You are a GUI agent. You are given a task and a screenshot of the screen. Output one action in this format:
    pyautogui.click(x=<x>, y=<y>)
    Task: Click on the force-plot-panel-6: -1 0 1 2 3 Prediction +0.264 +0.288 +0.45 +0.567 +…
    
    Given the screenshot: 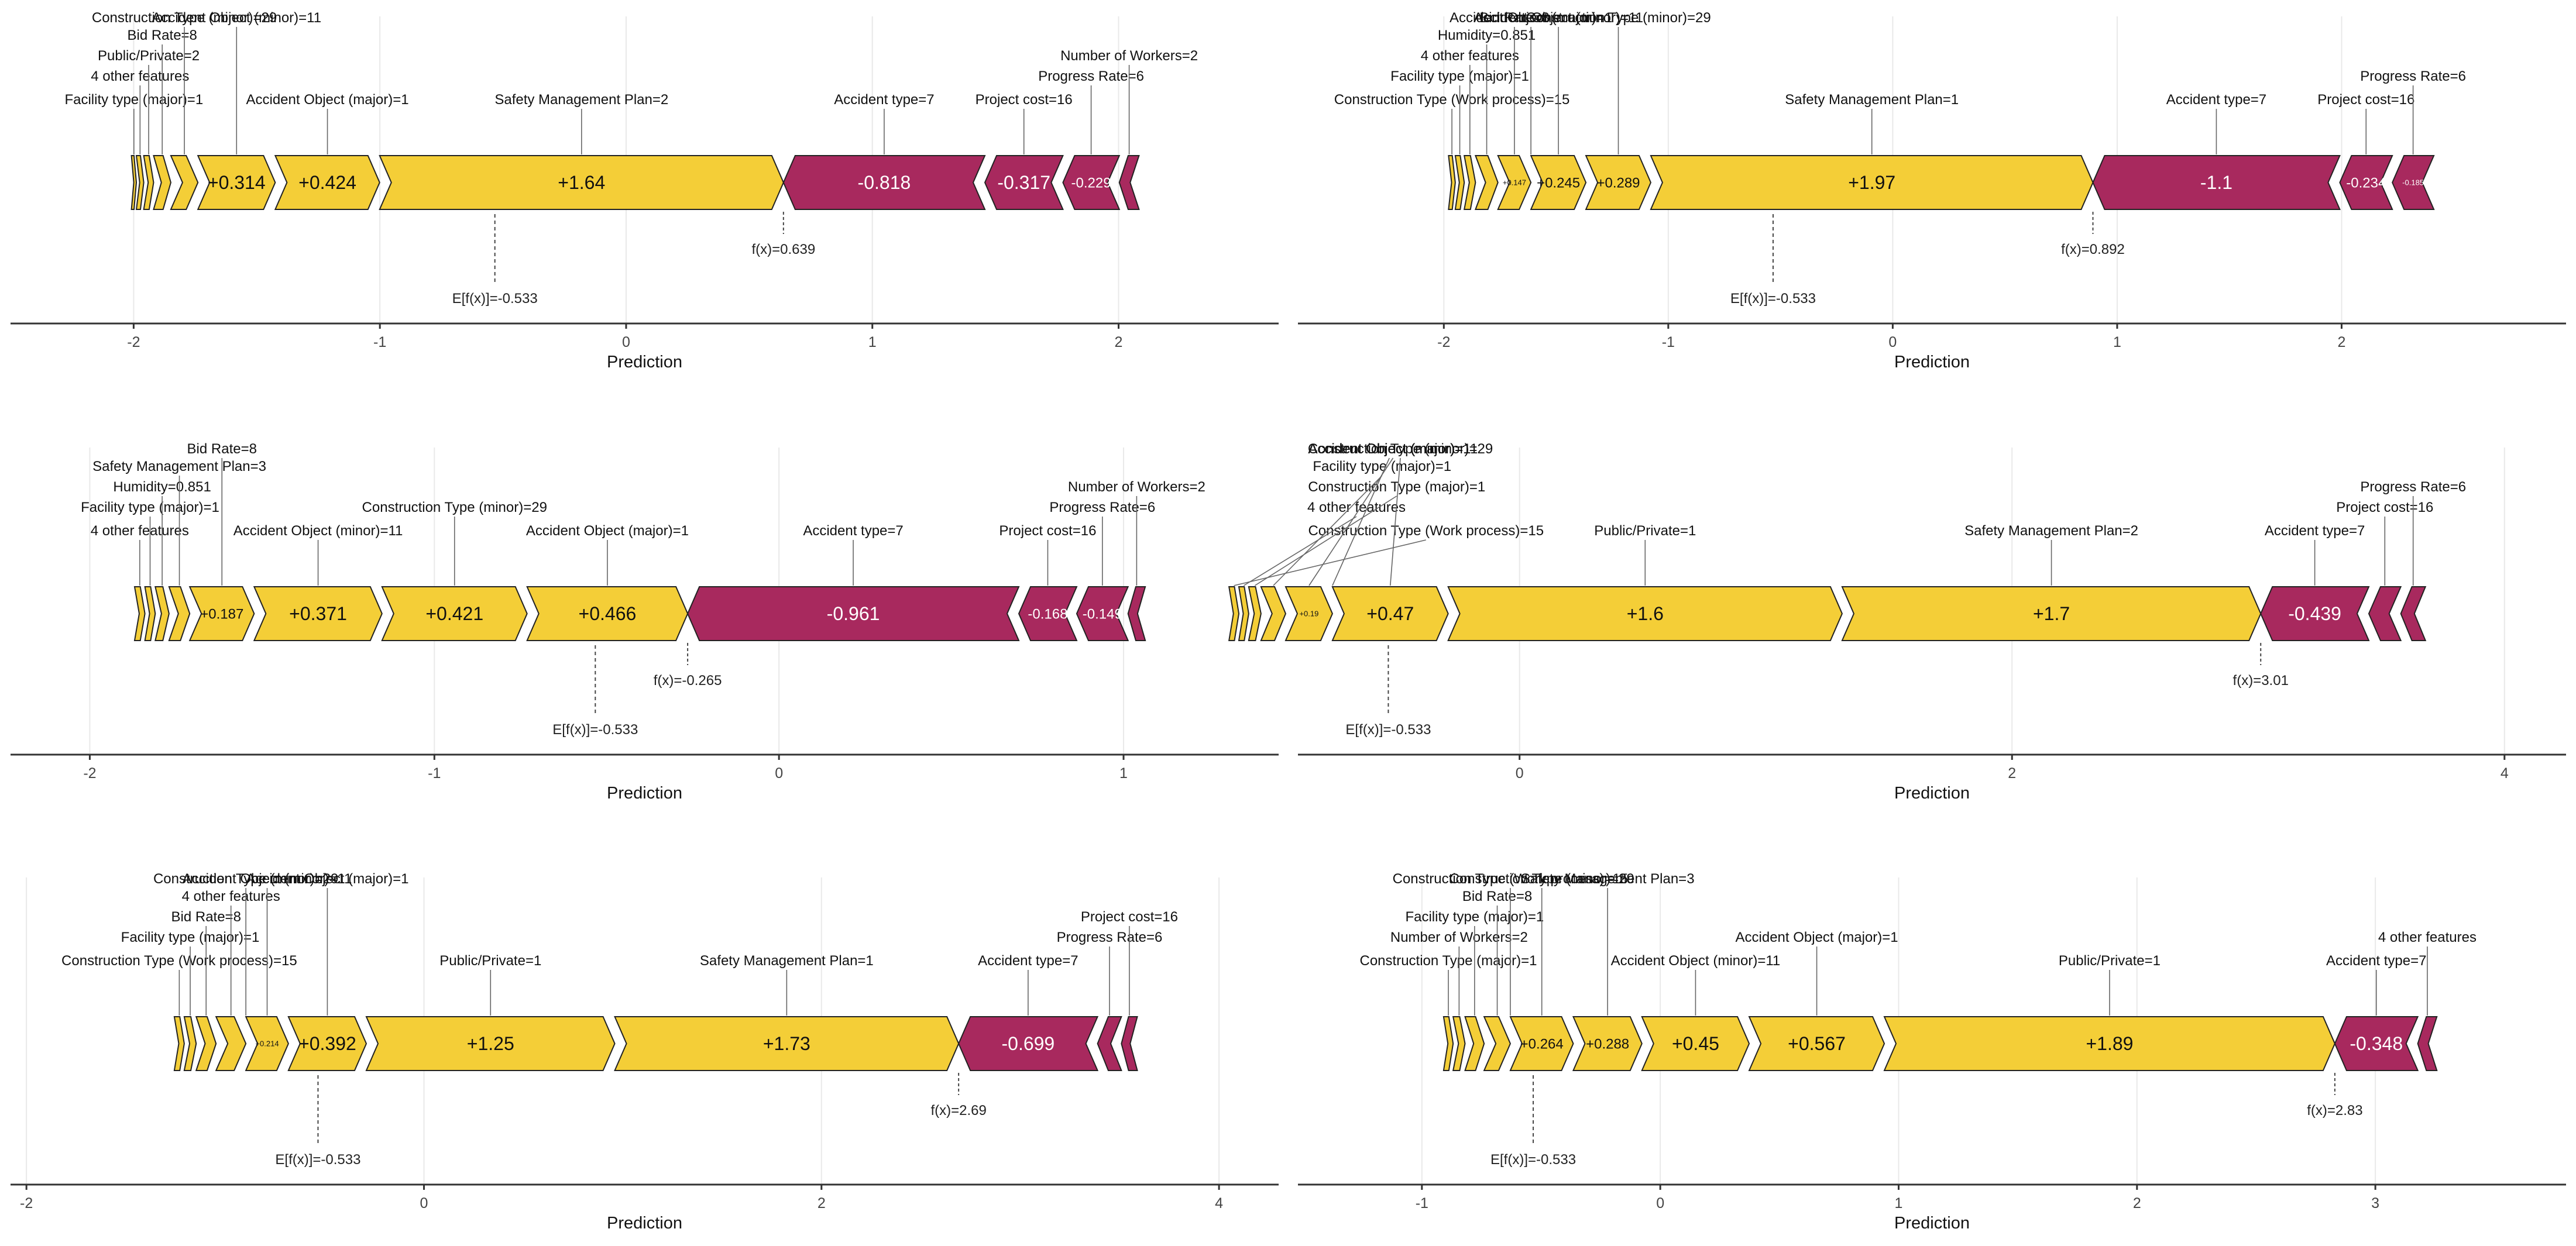 What is the action you would take?
    pyautogui.click(x=1932, y=1052)
    